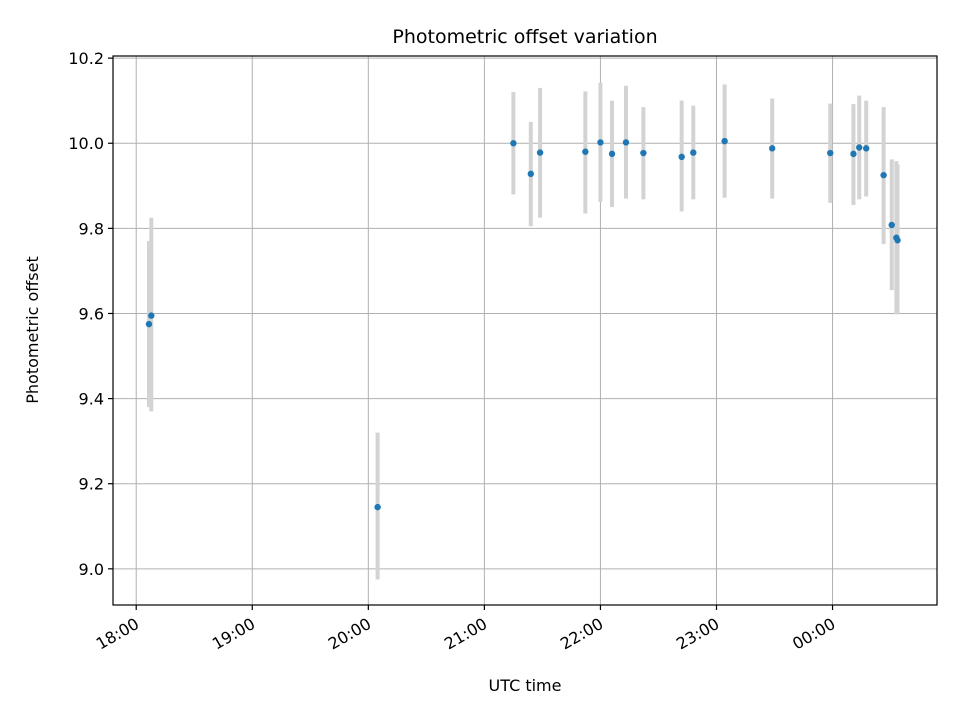 This screenshot has width=960, height=720. What do you see at coordinates (91, 484) in the screenshot?
I see `y-tick-label: 9.2` at bounding box center [91, 484].